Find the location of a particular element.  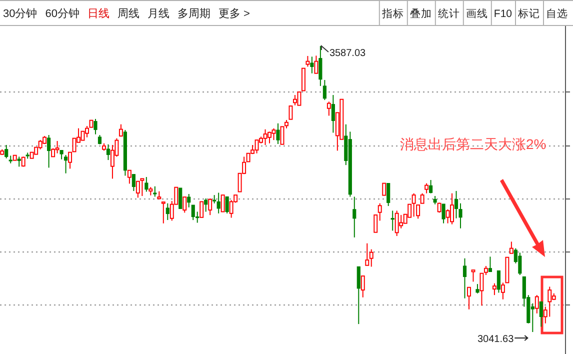

text: 自选 is located at coordinates (557, 13).